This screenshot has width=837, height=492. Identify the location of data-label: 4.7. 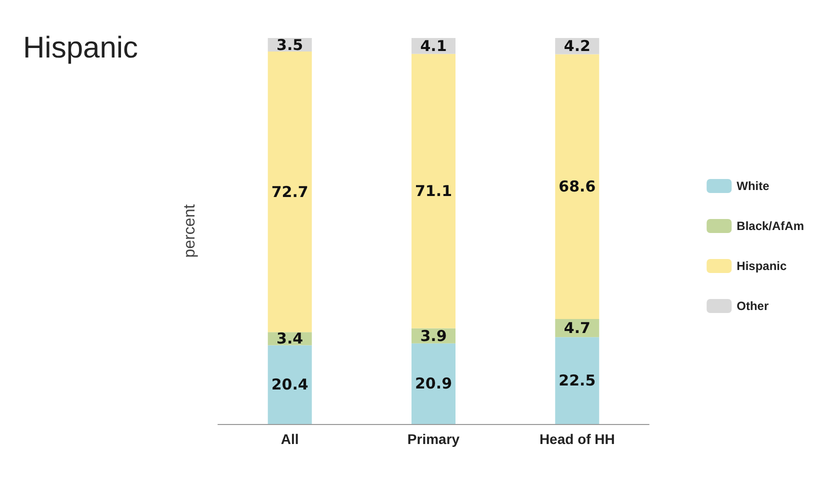
(577, 328).